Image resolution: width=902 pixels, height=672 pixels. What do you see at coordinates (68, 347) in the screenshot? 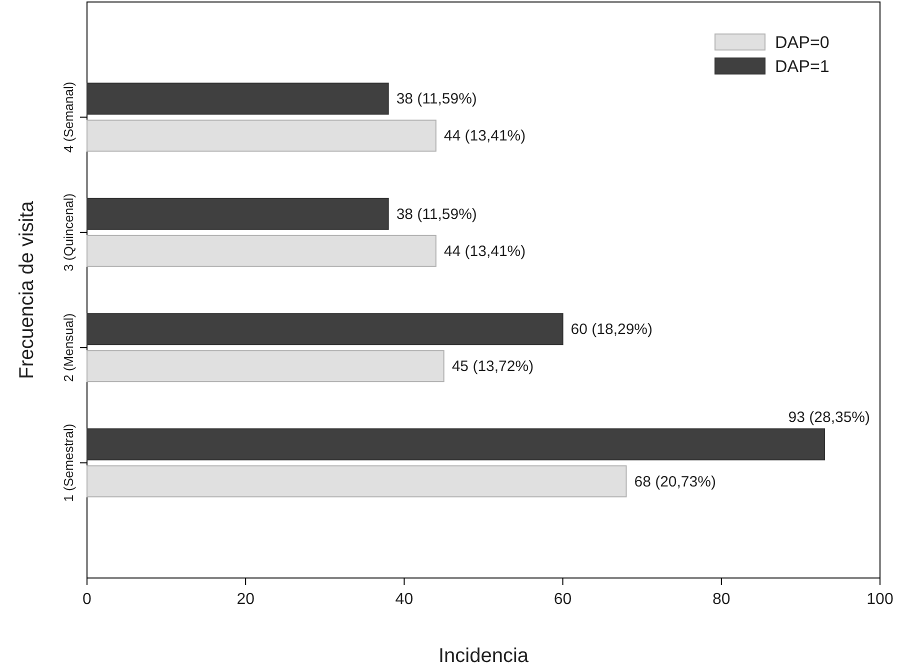
I see `y-tick-label: 2 (Mensual)` at bounding box center [68, 347].